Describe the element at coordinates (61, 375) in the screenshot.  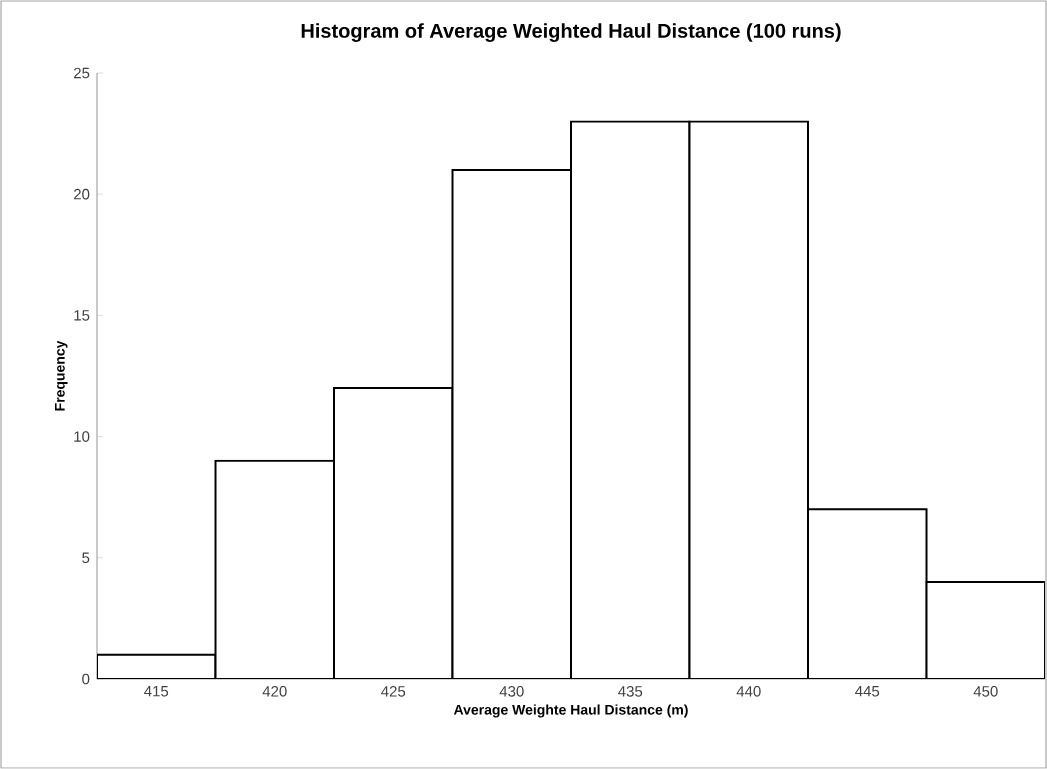
I see `y-axis-title: Frequency` at that location.